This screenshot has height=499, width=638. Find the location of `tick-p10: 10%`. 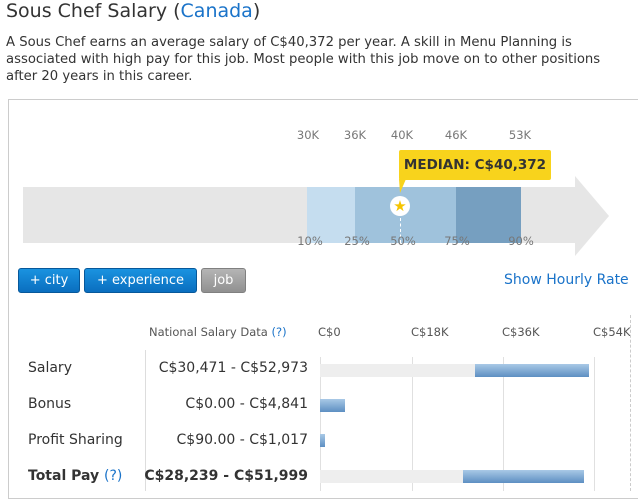

tick-p10: 10% is located at coordinates (310, 241).